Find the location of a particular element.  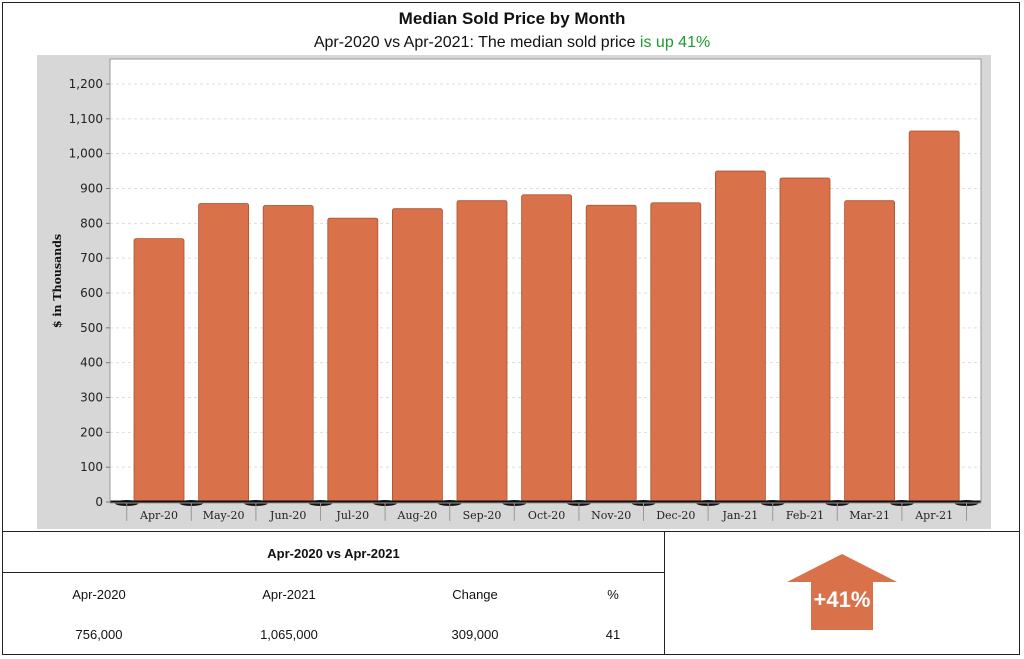

y-tick-label: 600 is located at coordinates (91, 293).